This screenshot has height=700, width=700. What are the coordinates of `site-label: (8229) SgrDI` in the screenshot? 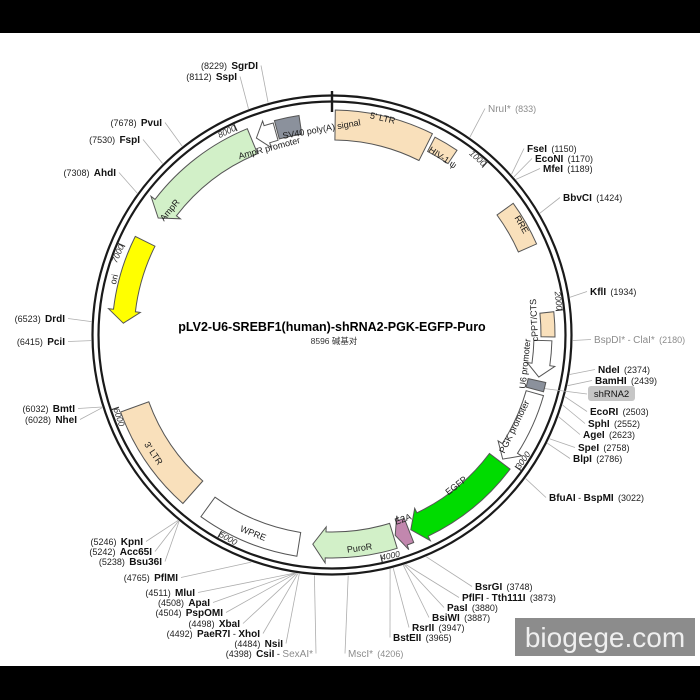 It's located at (229, 66).